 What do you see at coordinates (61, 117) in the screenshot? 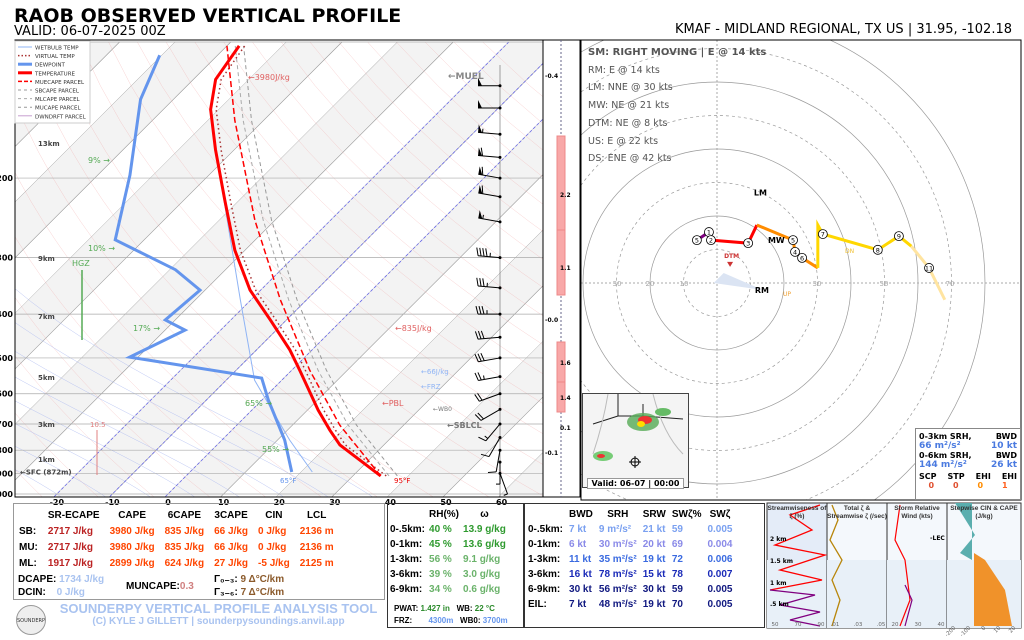
I see `legend-label: DWNDRFT PARCEL` at bounding box center [61, 117].